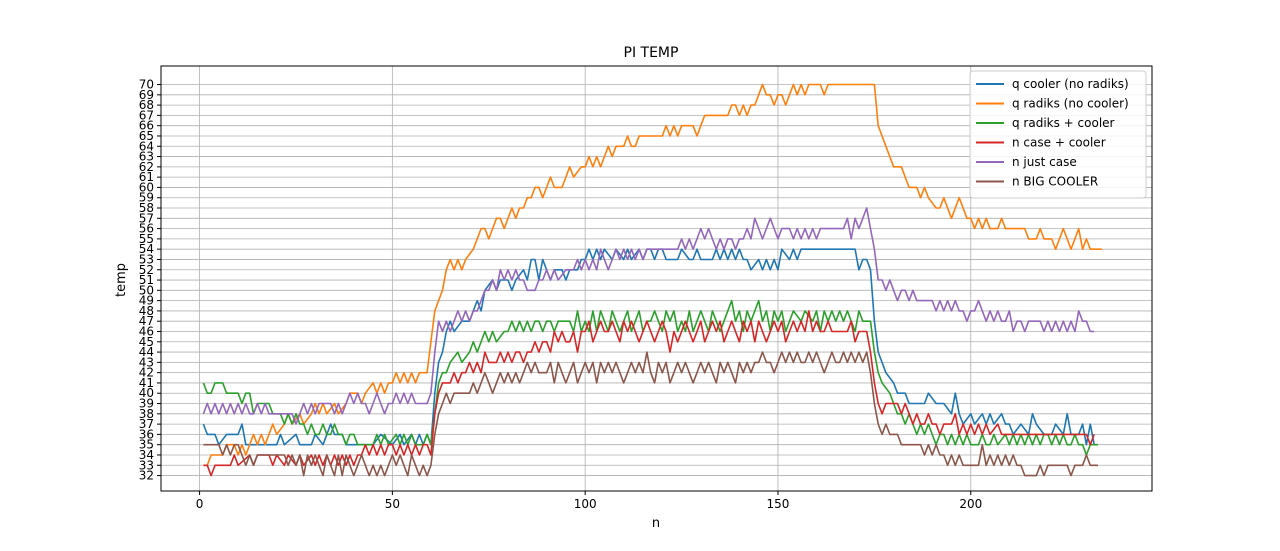 Image resolution: width=1280 pixels, height=551 pixels. What do you see at coordinates (146, 218) in the screenshot?
I see `y-tick-label: 57` at bounding box center [146, 218].